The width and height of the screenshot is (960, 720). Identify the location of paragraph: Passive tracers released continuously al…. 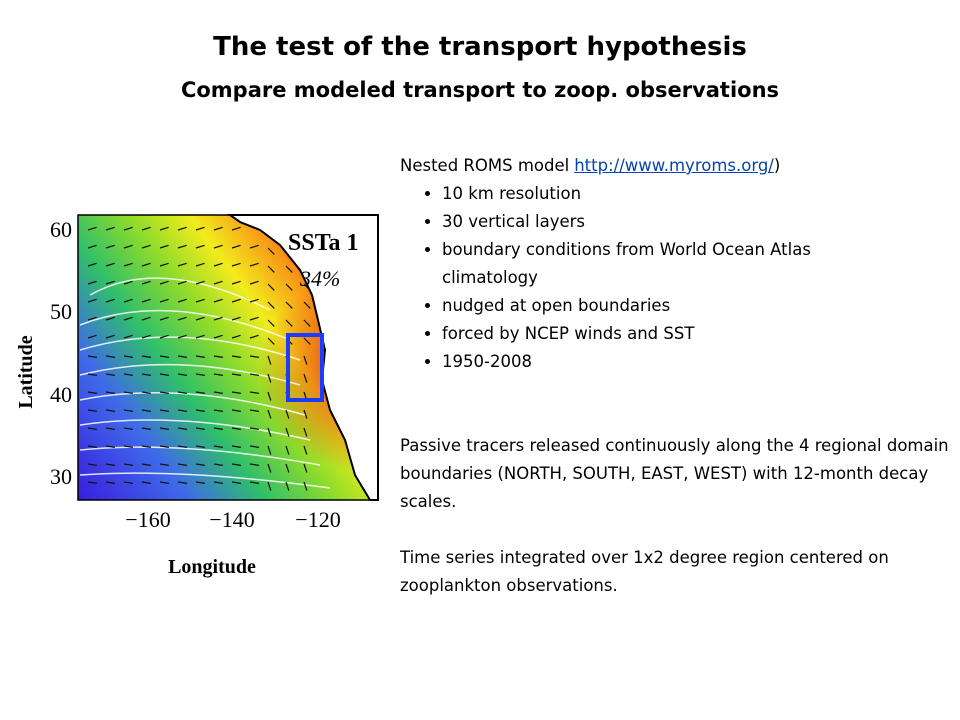
(674, 473).